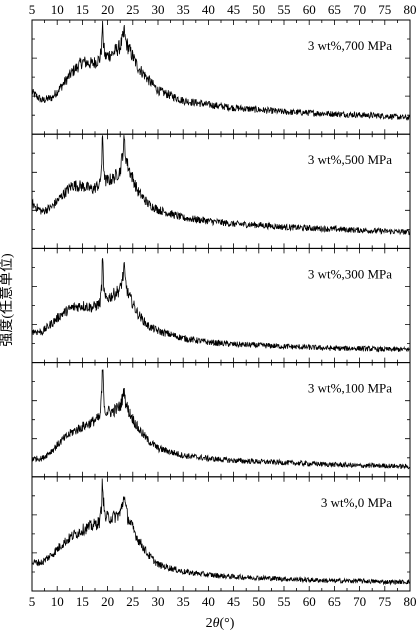  What do you see at coordinates (334, 9) in the screenshot?
I see `top-tick-label: 65` at bounding box center [334, 9].